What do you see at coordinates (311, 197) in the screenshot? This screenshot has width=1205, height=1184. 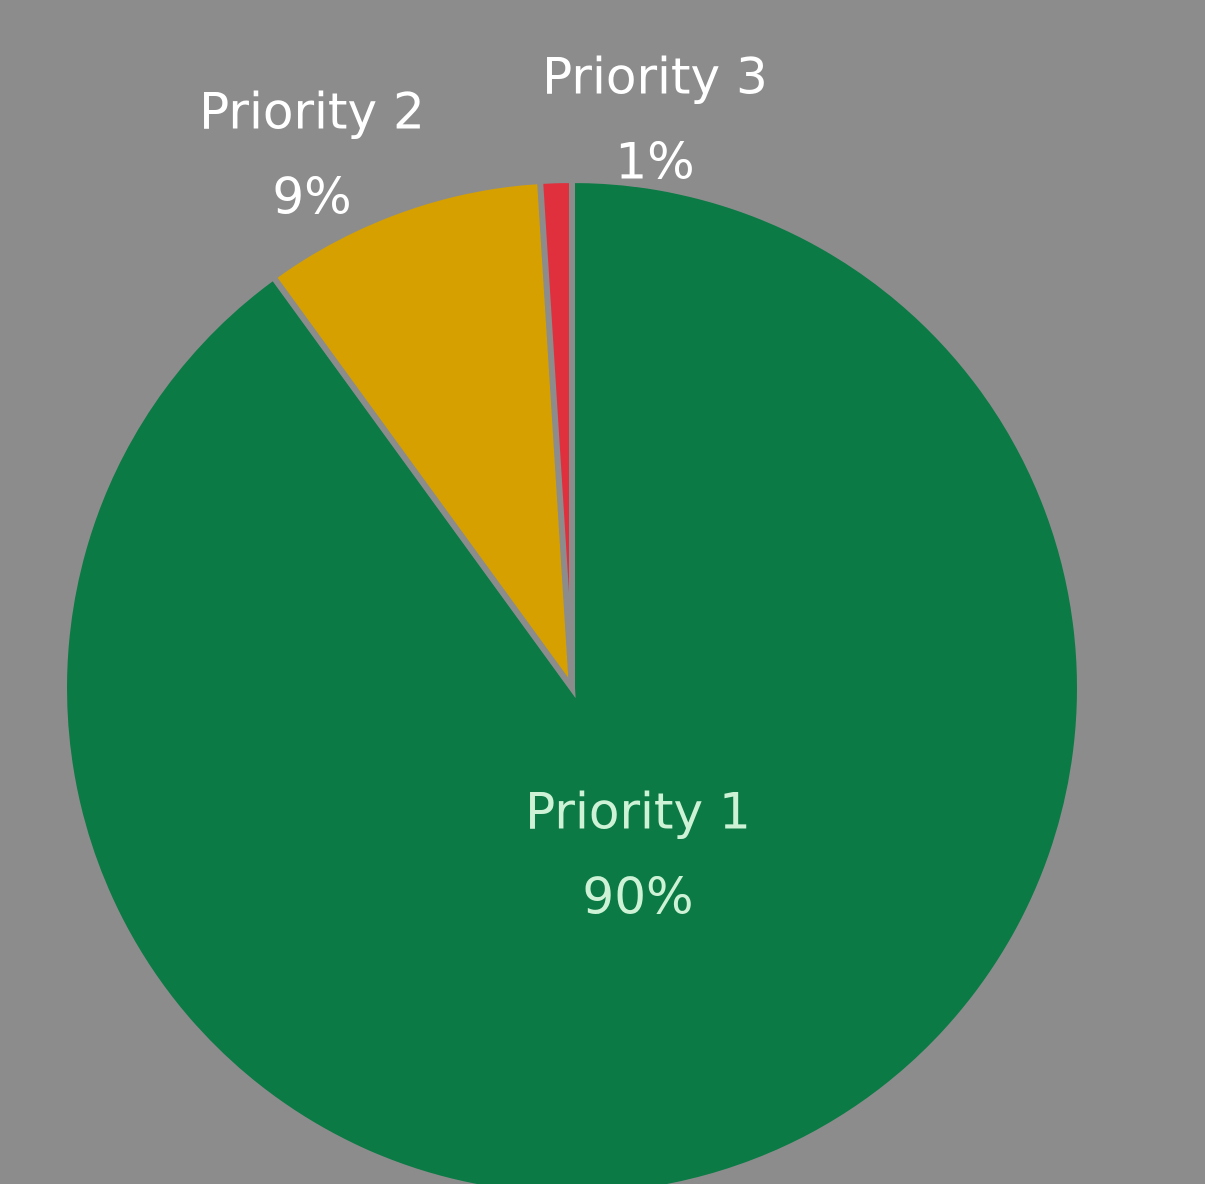 I see `slice-value-label: 9%` at bounding box center [311, 197].